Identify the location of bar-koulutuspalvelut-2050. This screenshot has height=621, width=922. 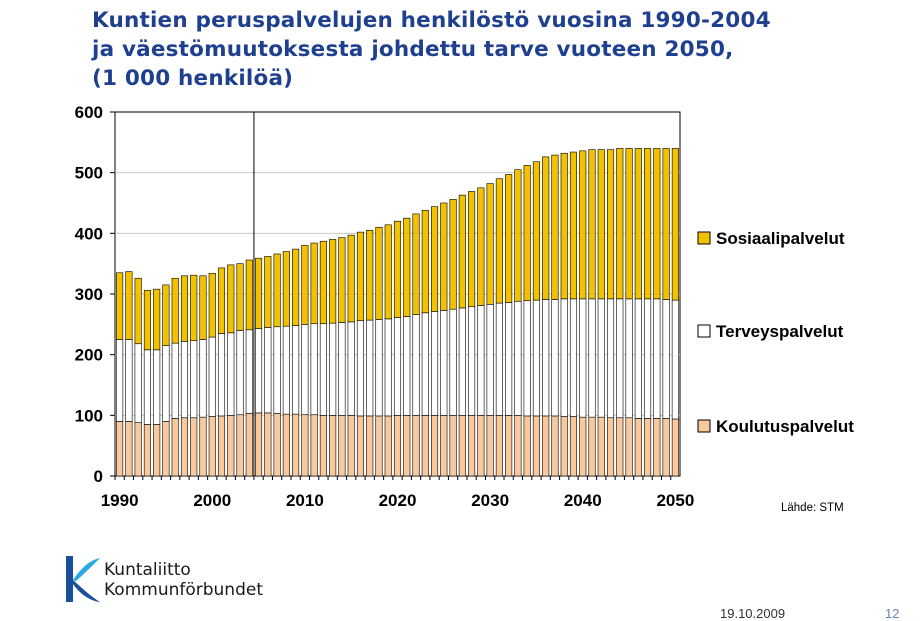
(675, 447).